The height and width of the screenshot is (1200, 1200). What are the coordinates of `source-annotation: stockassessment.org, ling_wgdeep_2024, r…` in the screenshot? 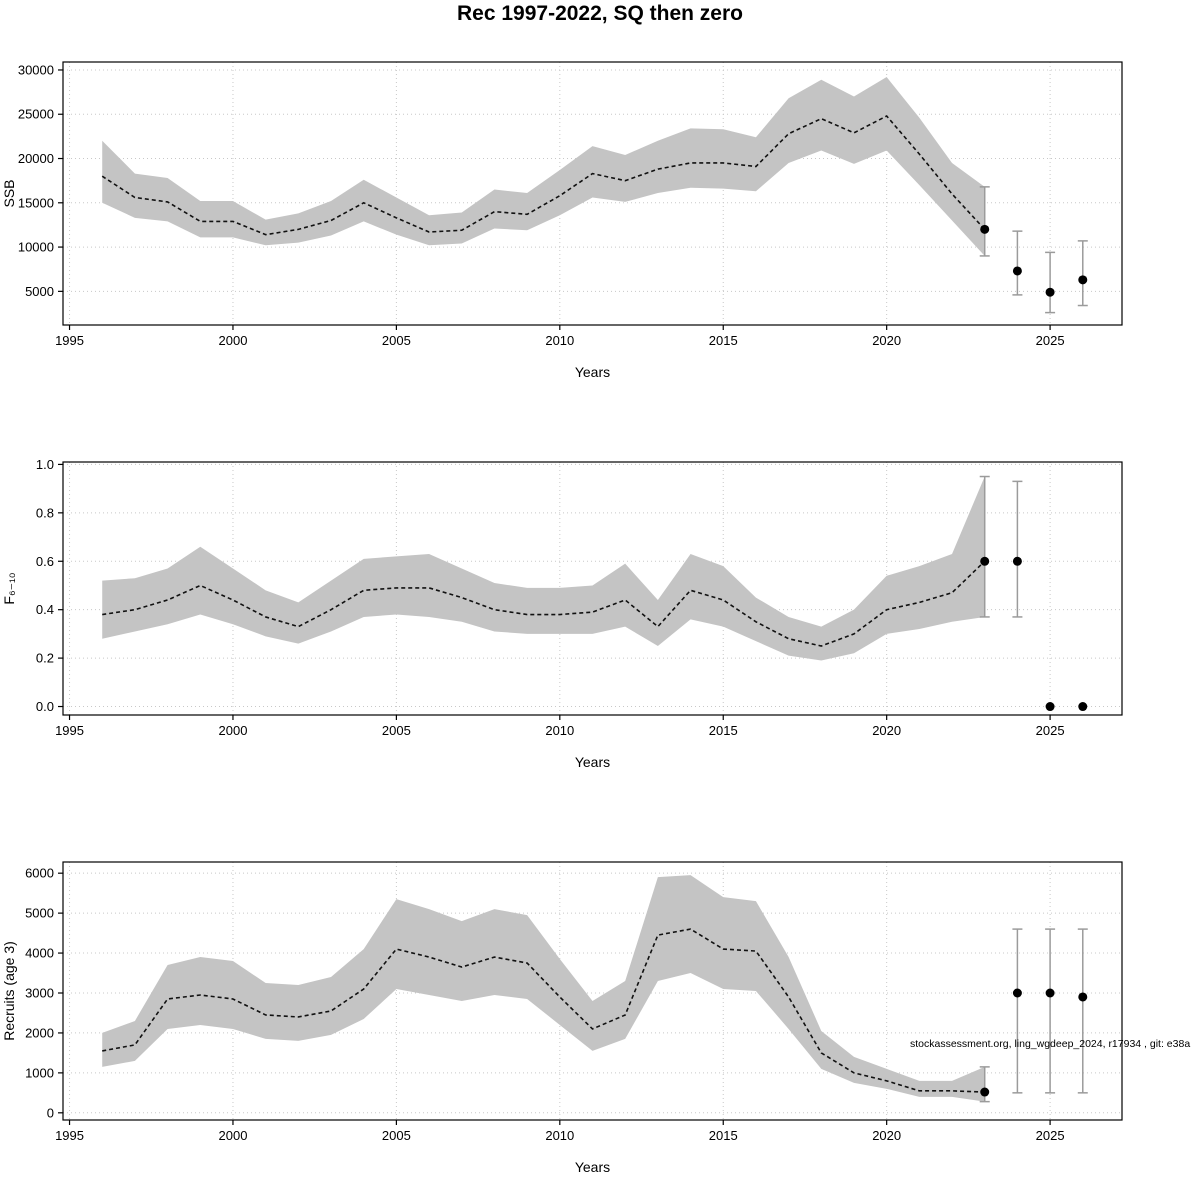 It's located at (1050, 1044).